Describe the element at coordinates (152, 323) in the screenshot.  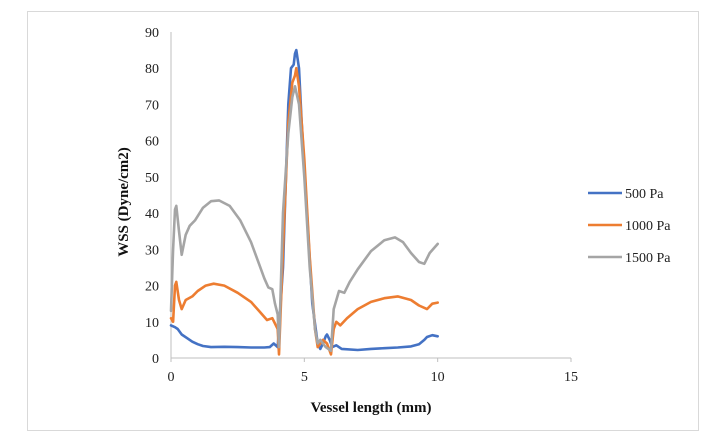
I see `y-tick-label: 10` at that location.